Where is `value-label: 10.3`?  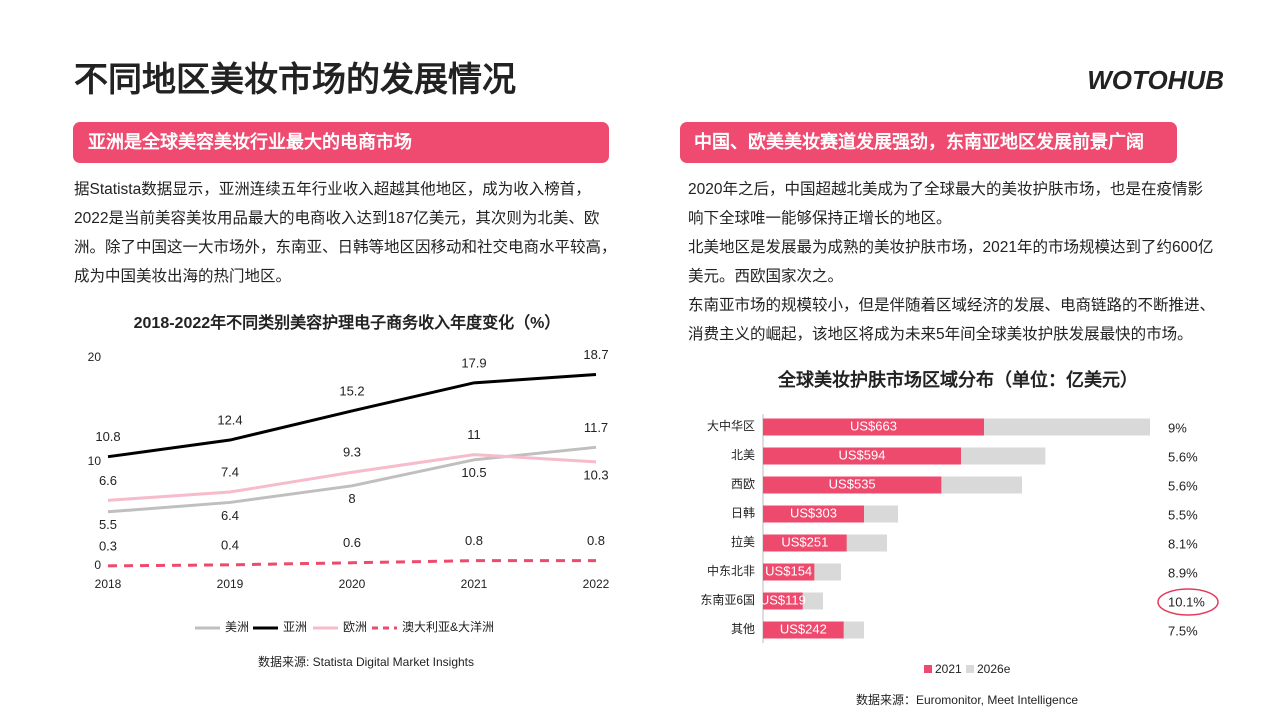 value-label: 10.3 is located at coordinates (595, 474).